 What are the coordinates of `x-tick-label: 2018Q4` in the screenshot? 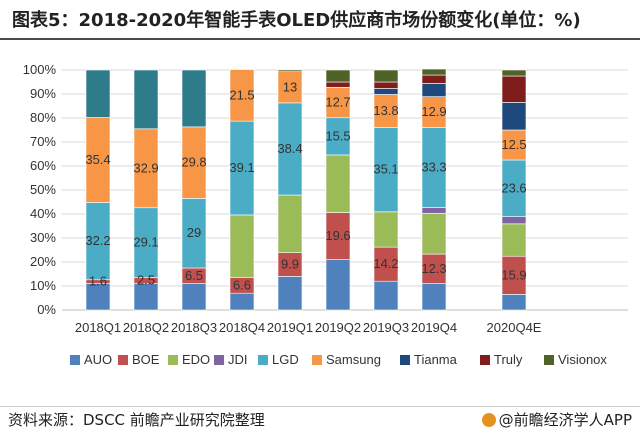 It's located at (242, 327).